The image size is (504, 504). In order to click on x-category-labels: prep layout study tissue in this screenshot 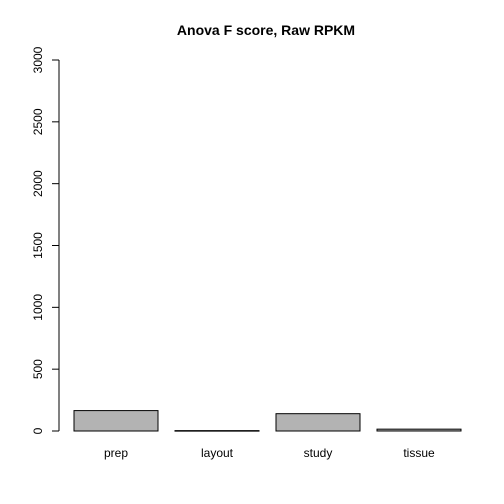, I will do `click(269, 453)`.